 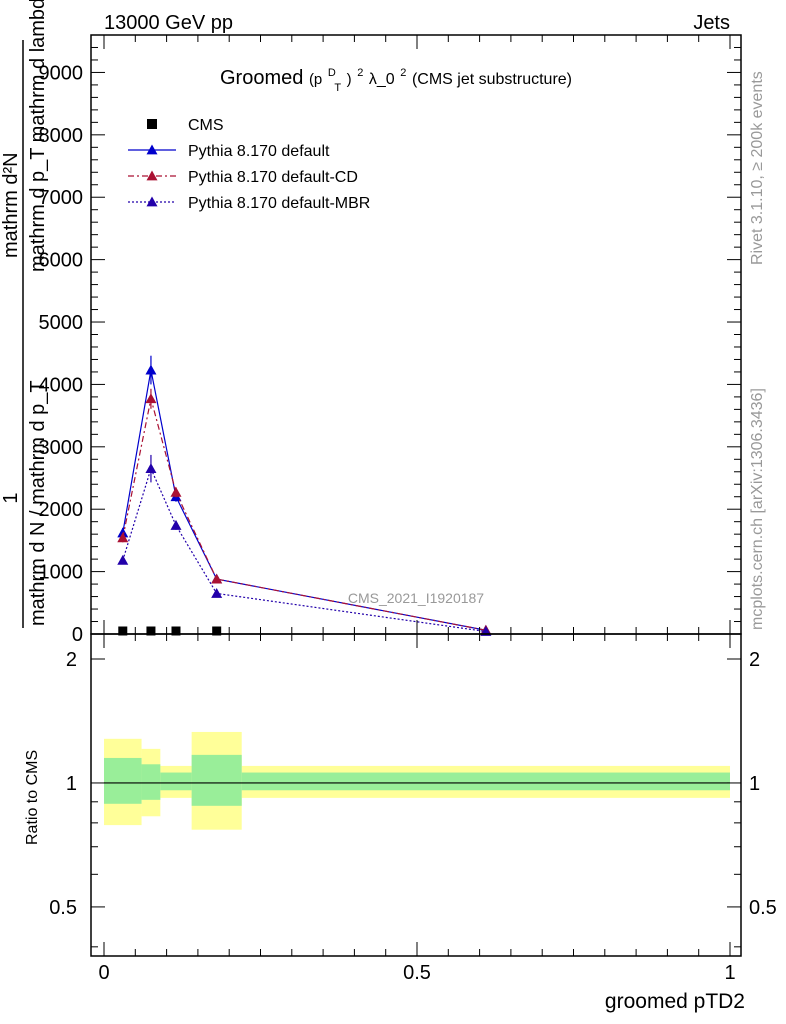 I want to click on y-tick-label: 3000, so click(x=61, y=448).